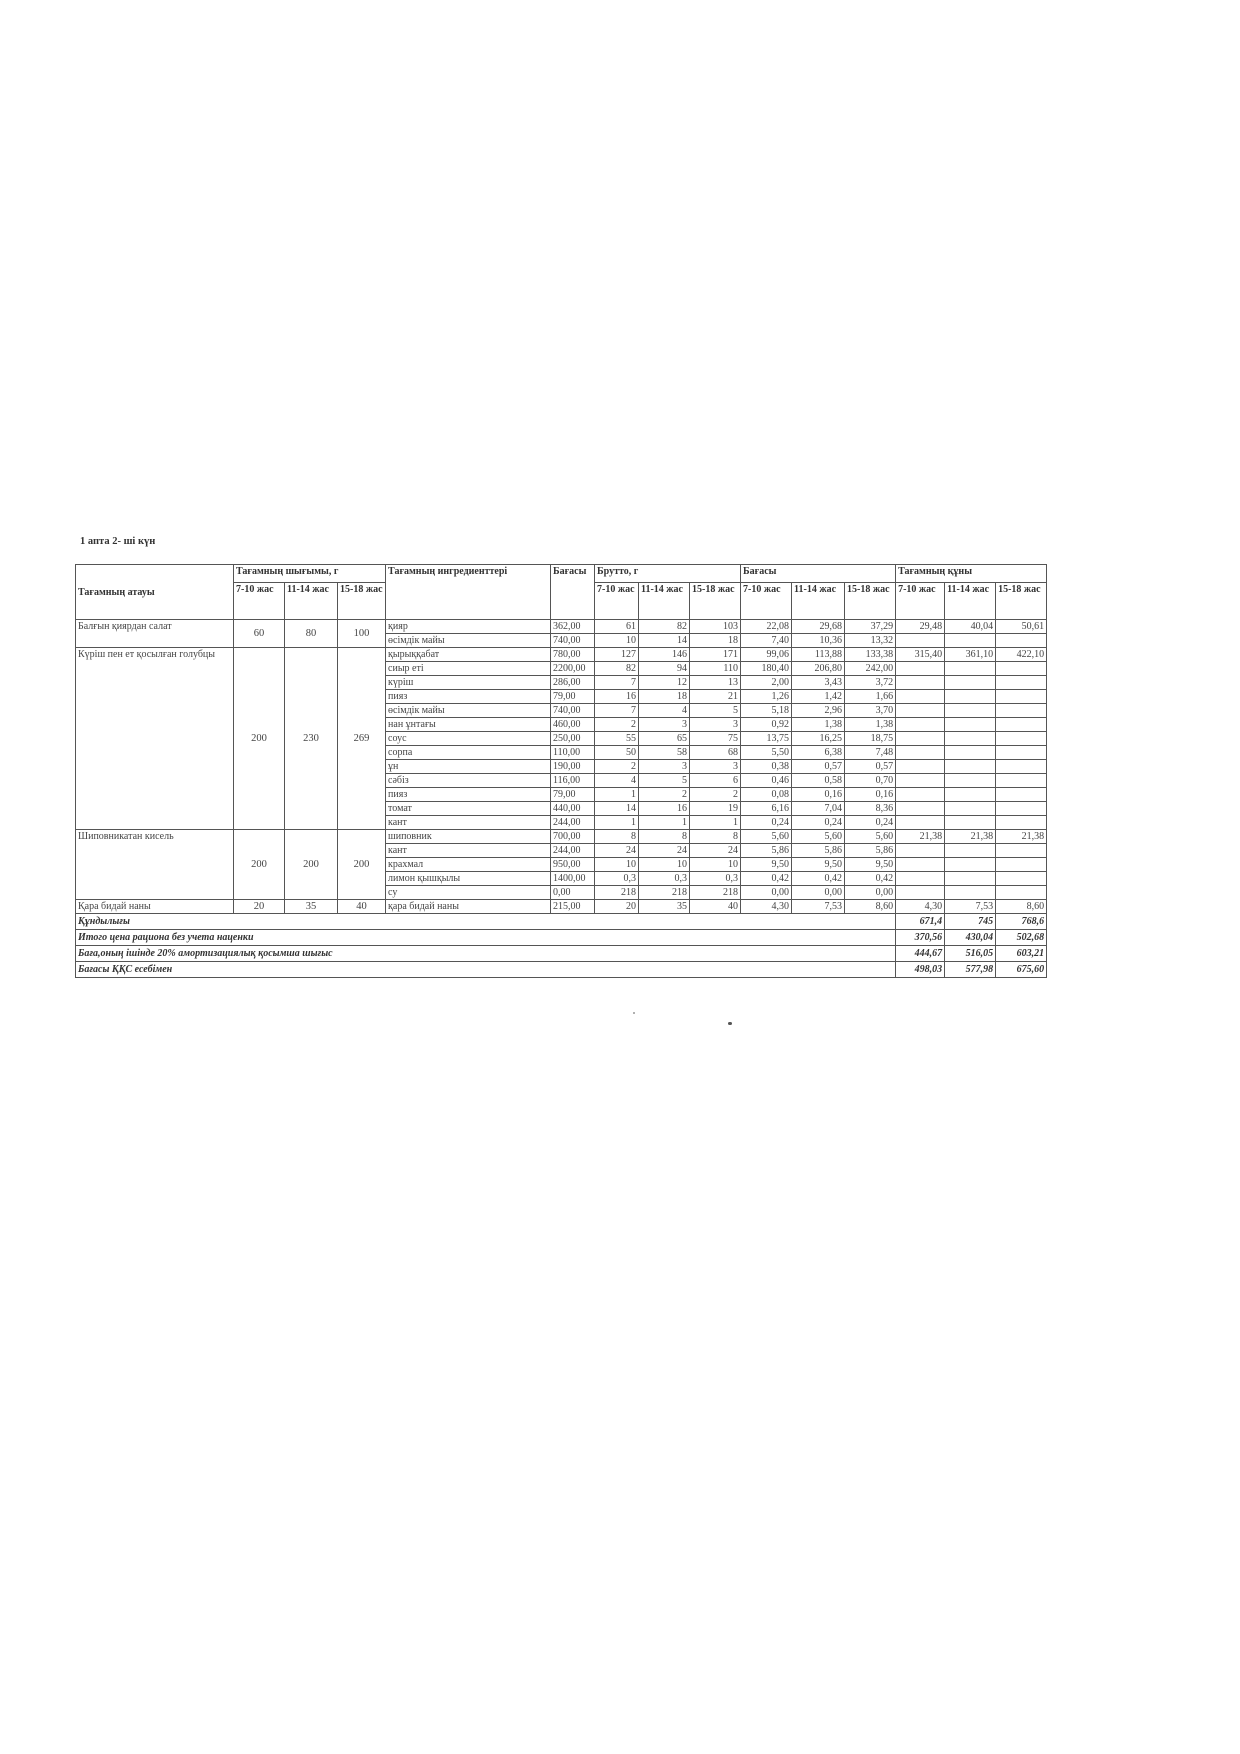  Describe the element at coordinates (766, 766) in the screenshot. I see `ingredient-cost: 0,38` at that location.